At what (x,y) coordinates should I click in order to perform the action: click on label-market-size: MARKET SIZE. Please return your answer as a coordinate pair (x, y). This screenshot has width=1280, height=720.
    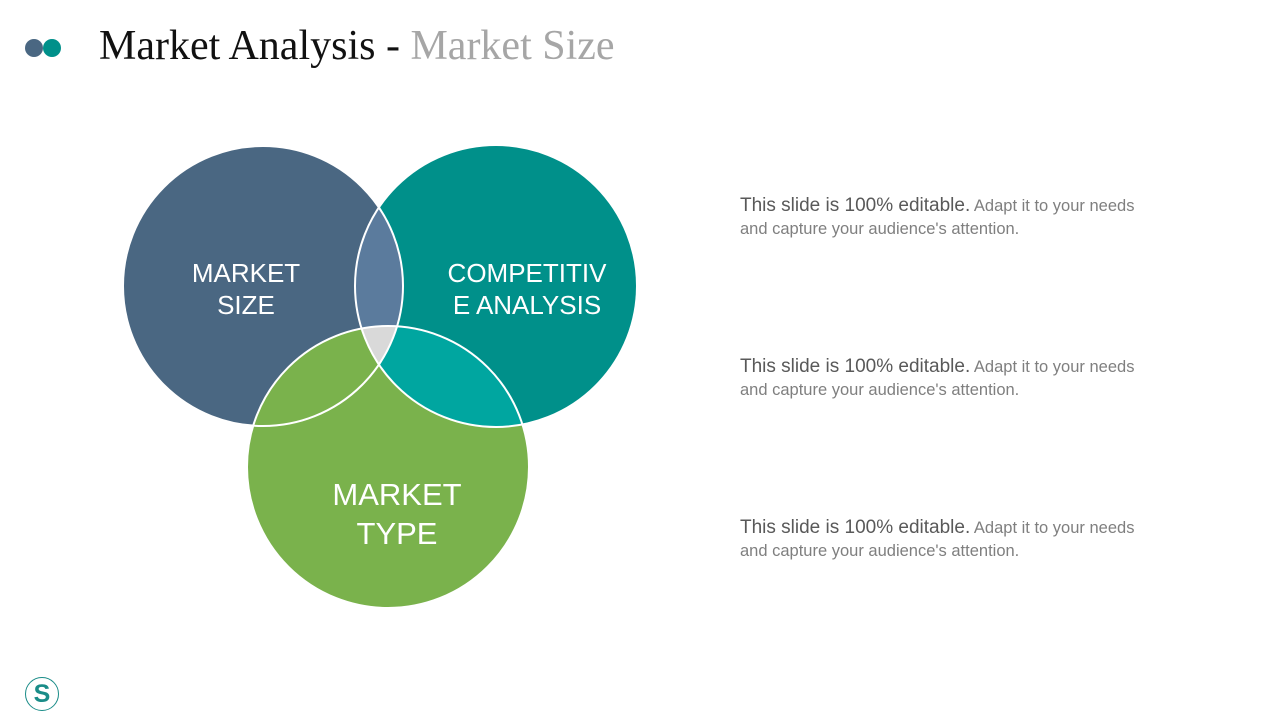
    Looking at the image, I should click on (246, 289).